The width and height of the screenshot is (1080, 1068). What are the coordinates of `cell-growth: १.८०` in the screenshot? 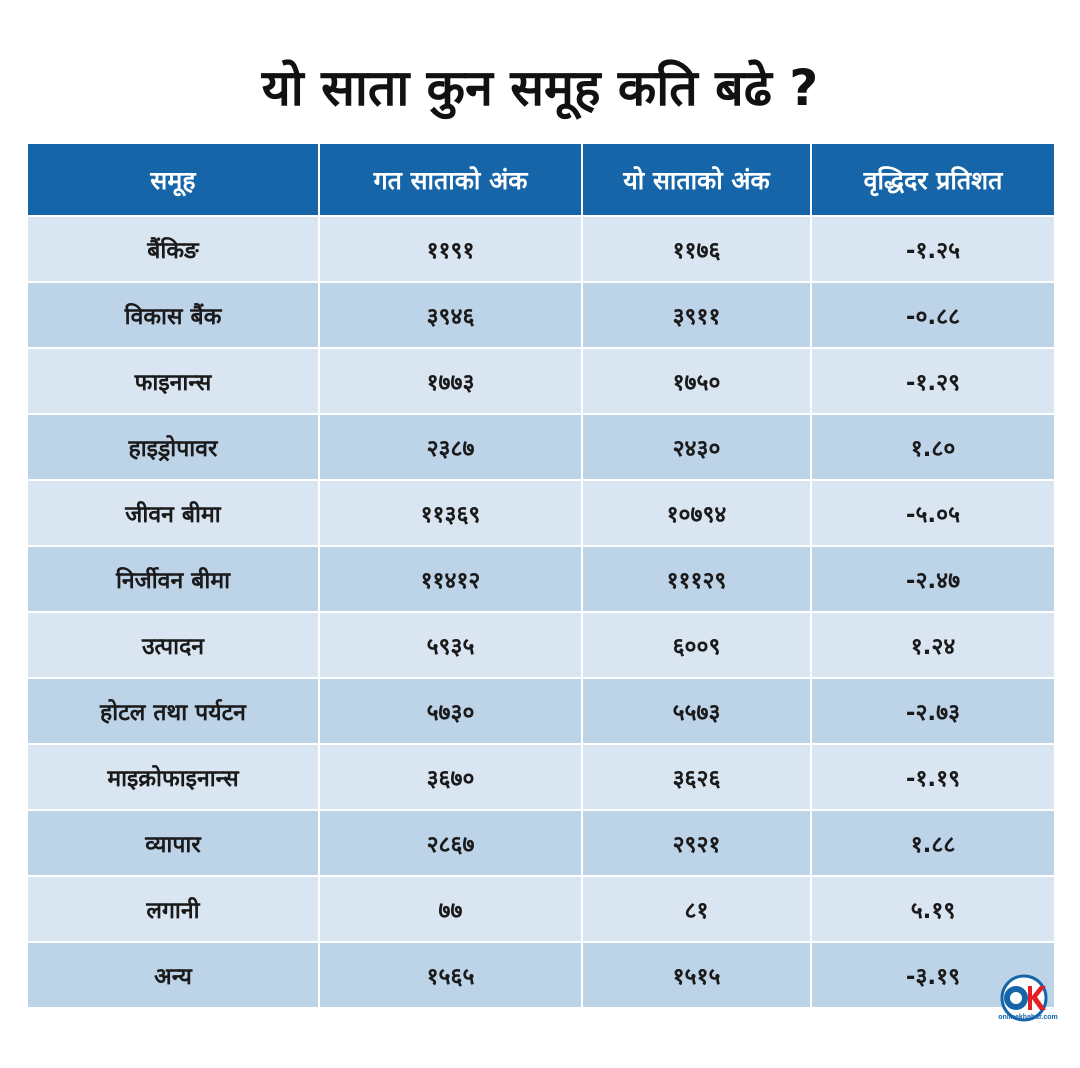 It's located at (933, 447).